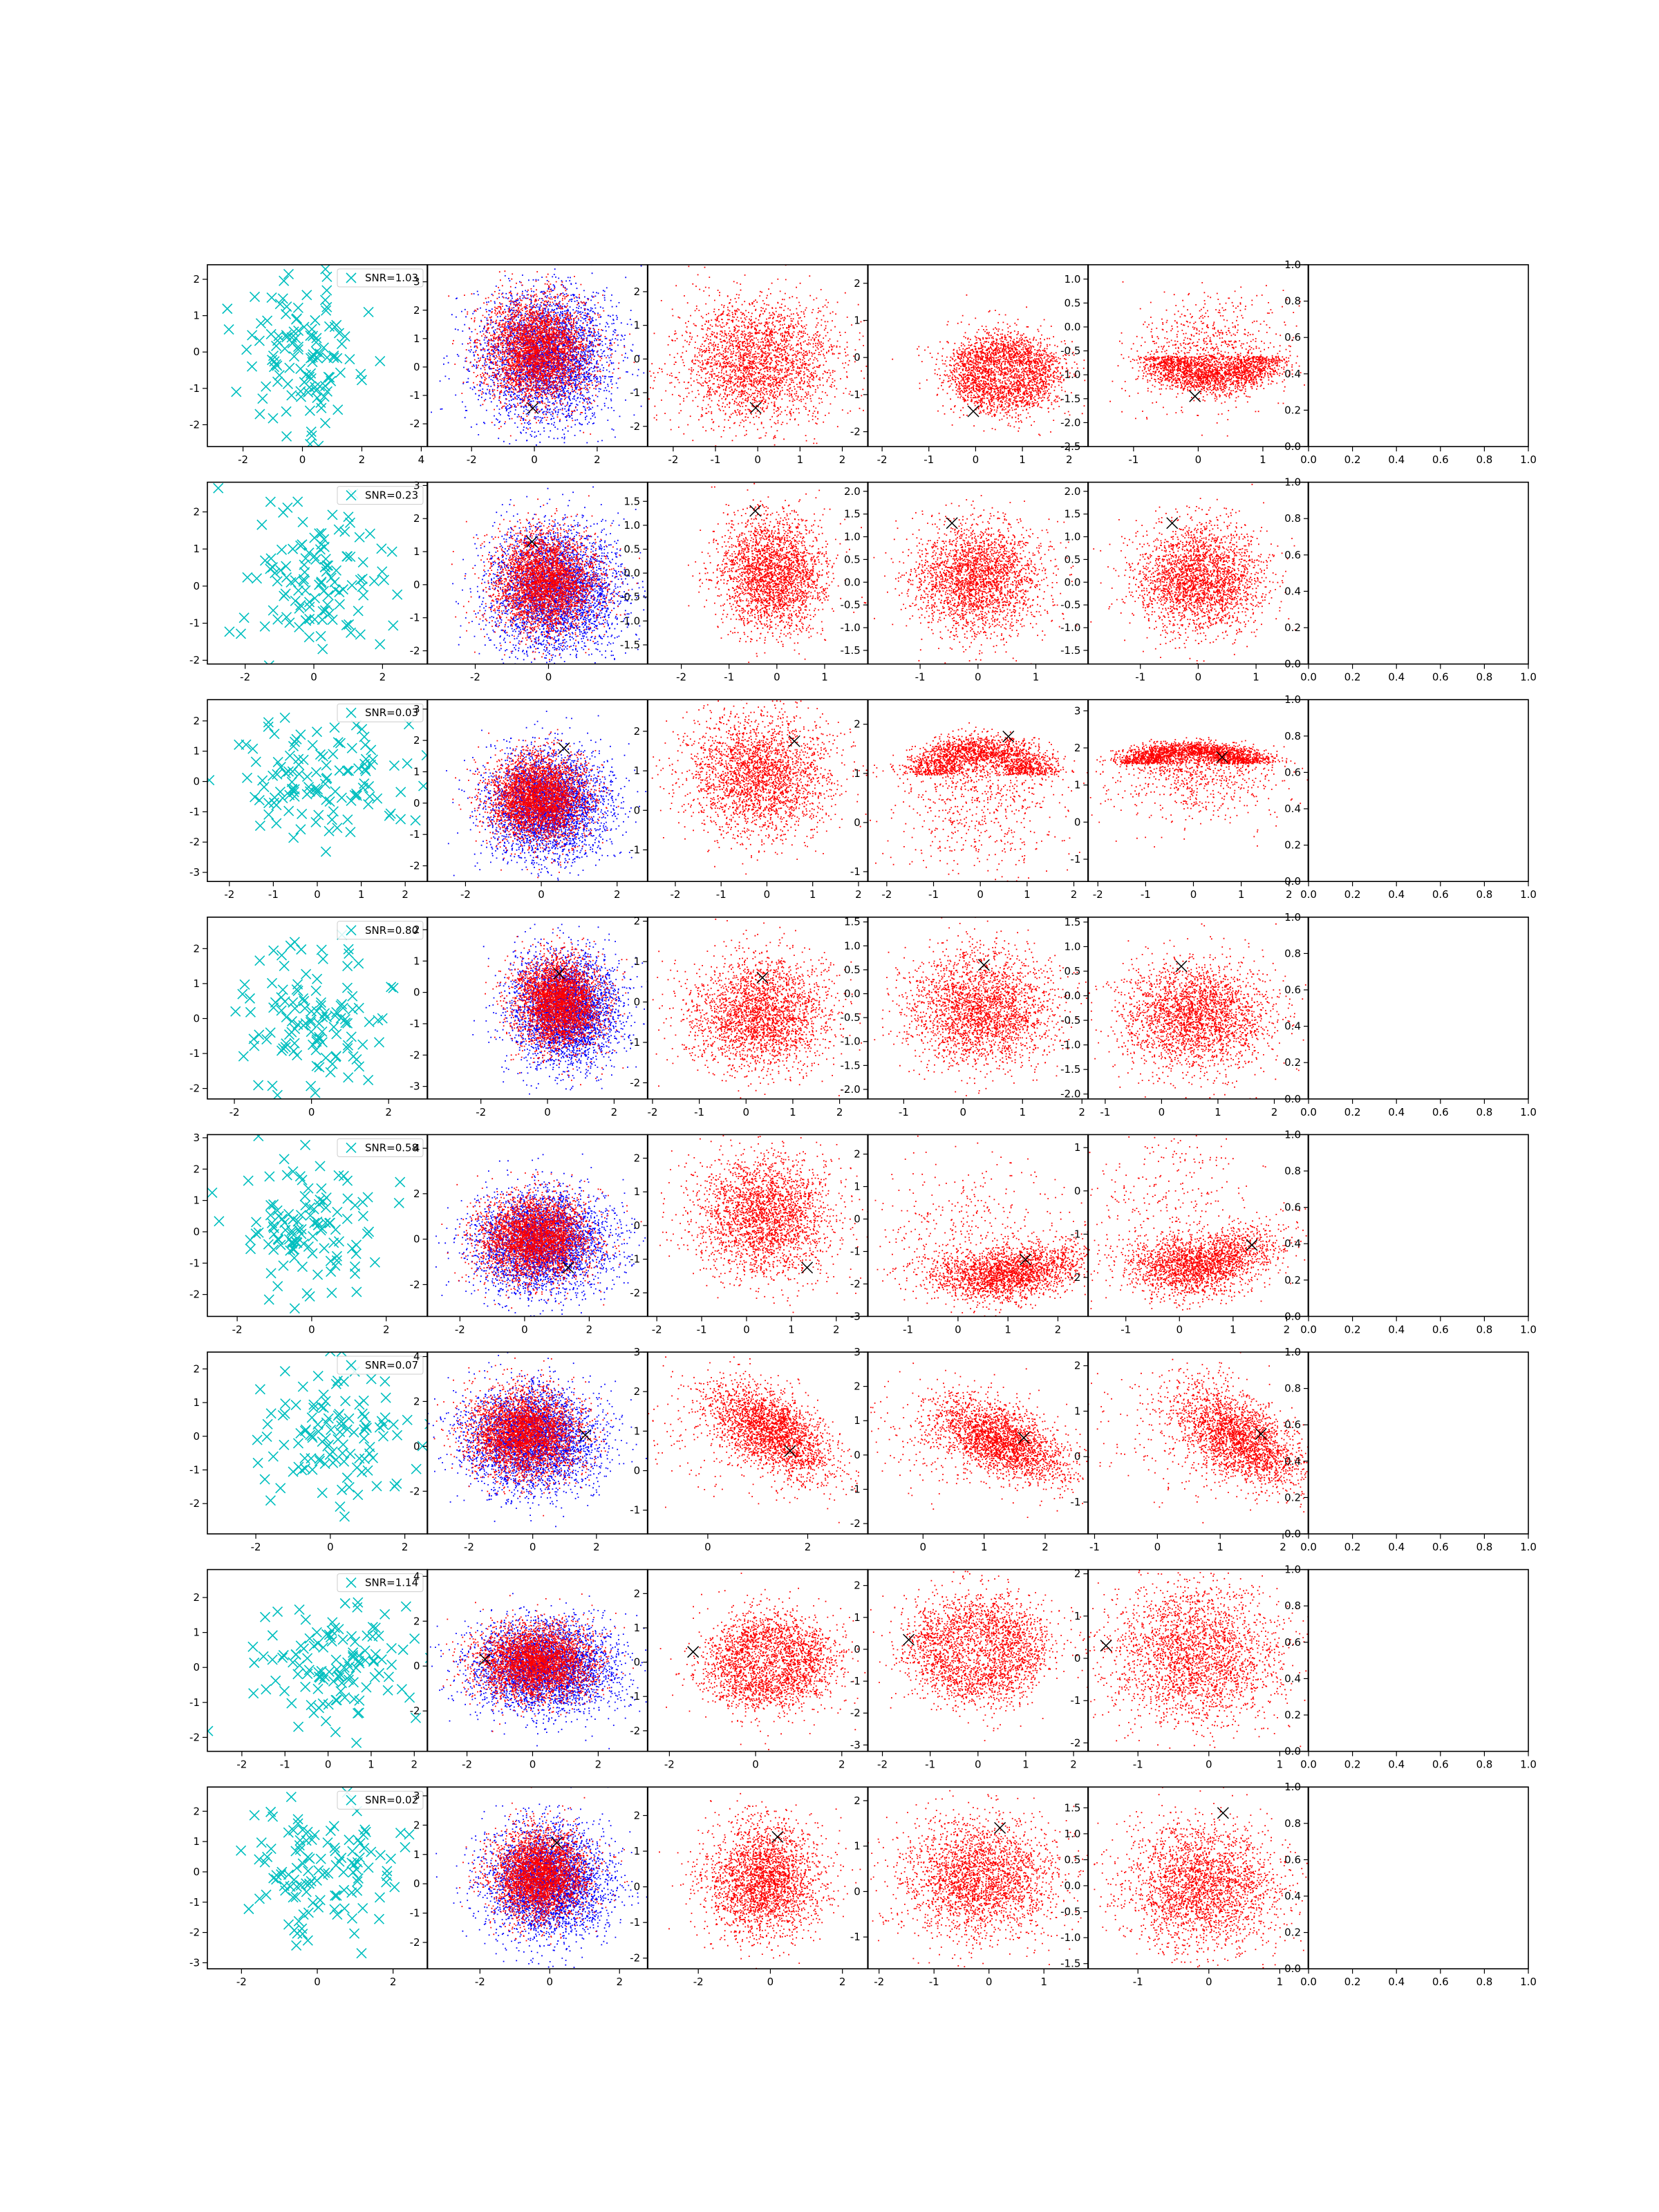 Image resolution: width=1659 pixels, height=2212 pixels. What do you see at coordinates (1292, 1606) in the screenshot?
I see `y-tick-label: 0.8` at bounding box center [1292, 1606].